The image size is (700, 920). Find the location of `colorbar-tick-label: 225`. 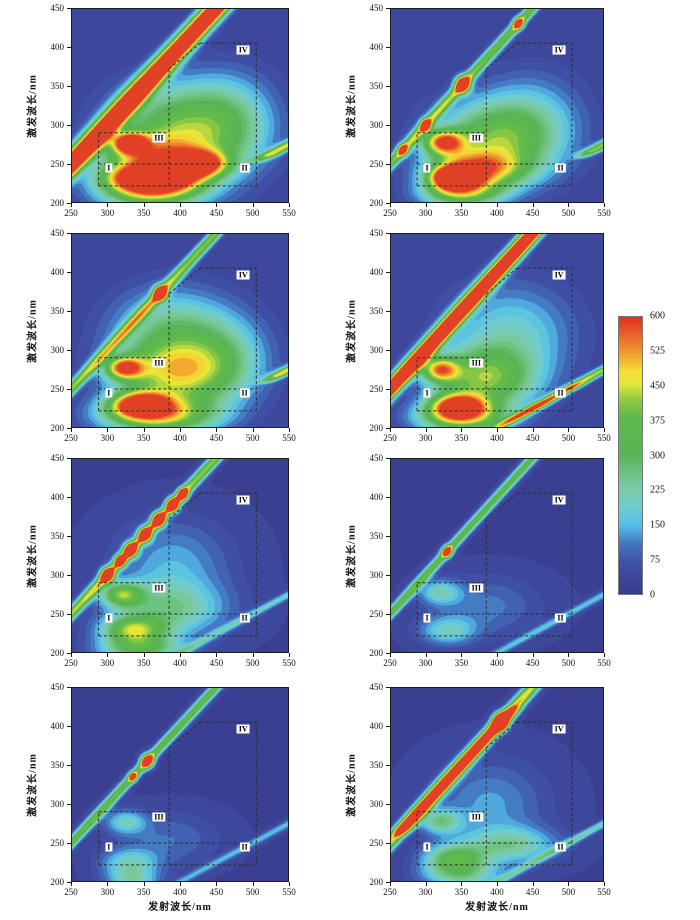

colorbar-tick-label: 225 is located at coordinates (657, 490).